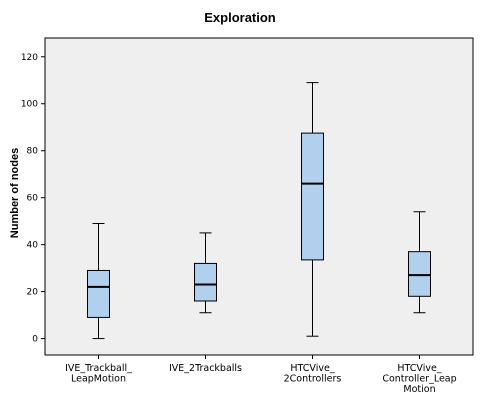 The image size is (491, 404). What do you see at coordinates (240, 17) in the screenshot?
I see `chart-title: Exploration` at bounding box center [240, 17].